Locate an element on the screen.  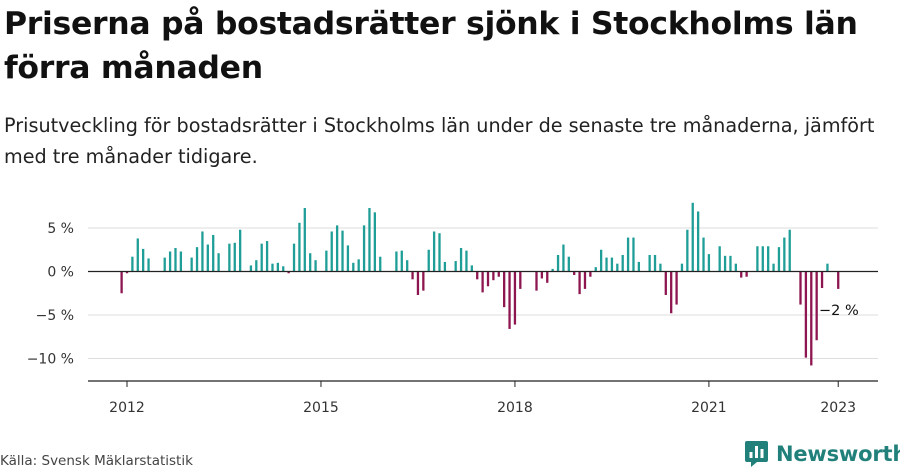
source-note: Källa: Svensk Mäklarstatistik is located at coordinates (96, 461).